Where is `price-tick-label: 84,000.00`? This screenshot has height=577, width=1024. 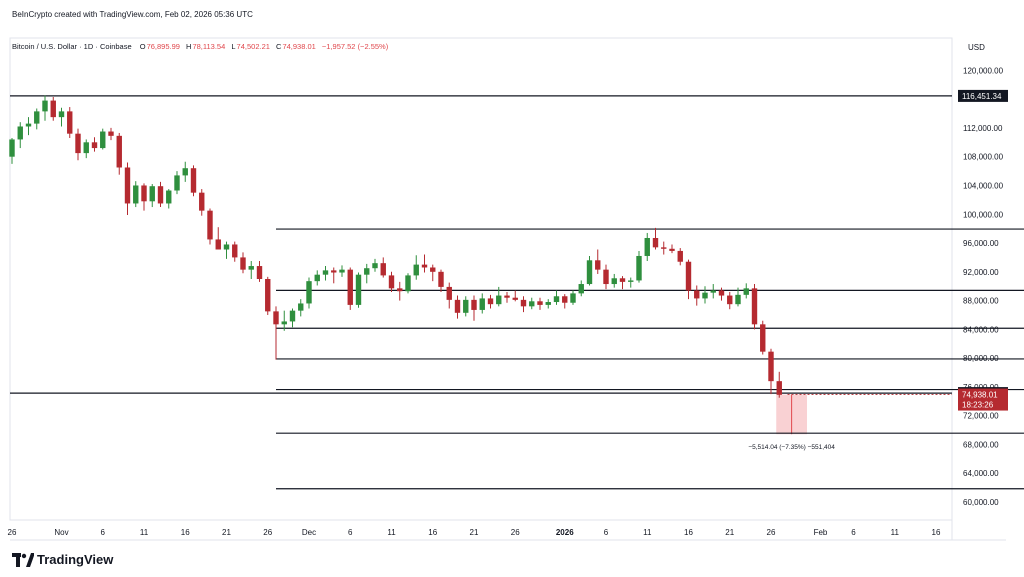
price-tick-label: 84,000.00 is located at coordinates (981, 329).